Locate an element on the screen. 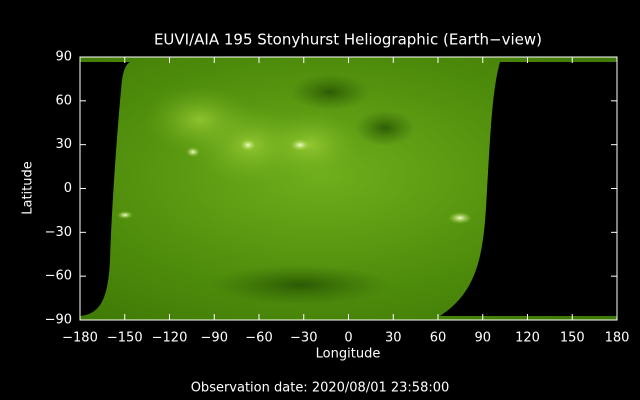 This screenshot has height=400, width=640. x-tick-label: −30 is located at coordinates (303, 338).